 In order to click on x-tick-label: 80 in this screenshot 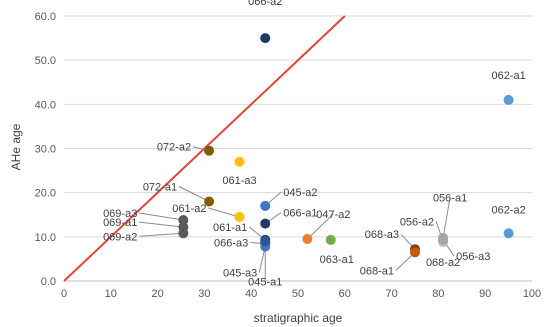, I will do `click(438, 294)`.